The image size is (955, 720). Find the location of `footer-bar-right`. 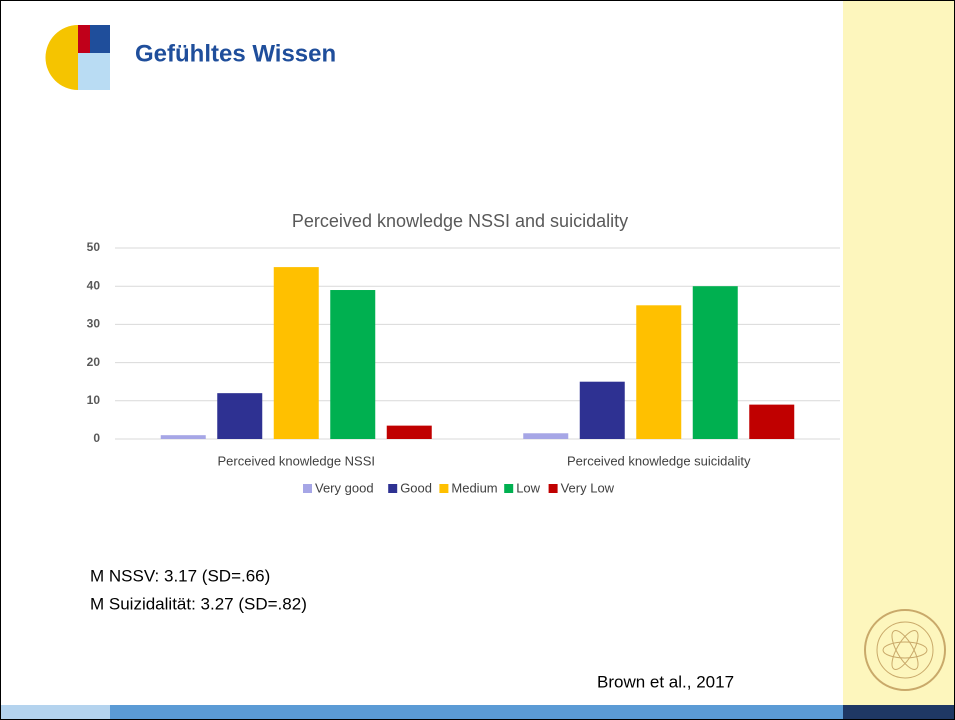

footer-bar-right is located at coordinates (899, 712).